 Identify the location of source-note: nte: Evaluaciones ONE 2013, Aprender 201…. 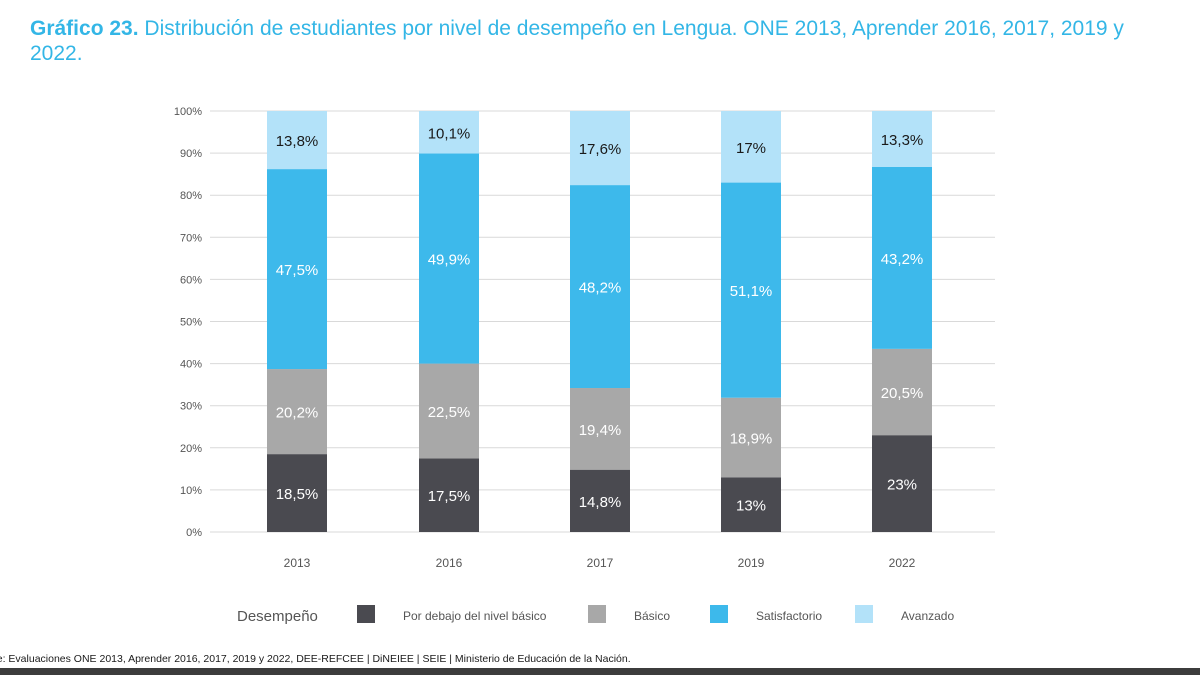
(315, 659).